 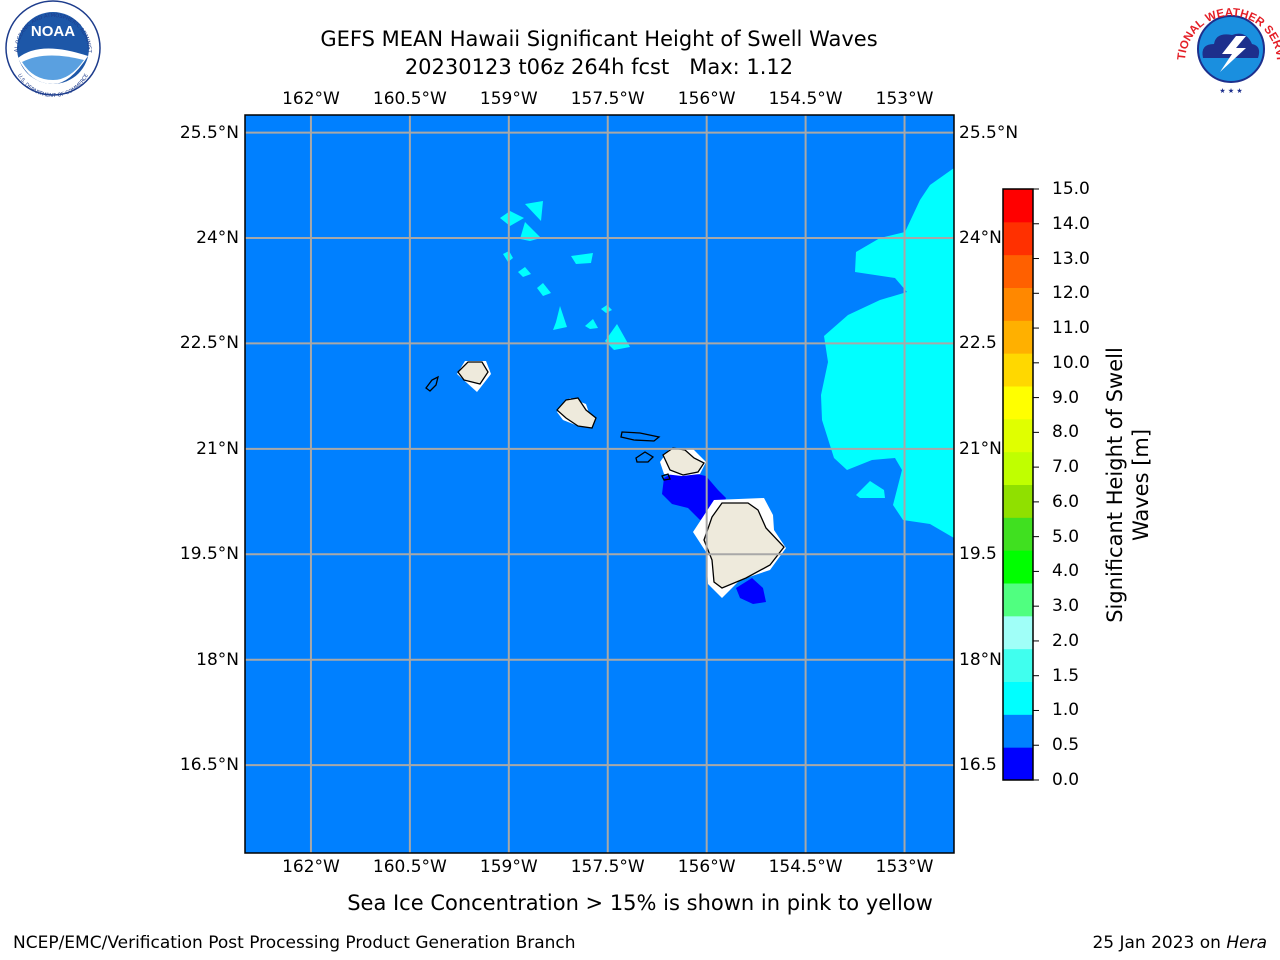 I want to click on lat-label-right: 16.5, so click(x=978, y=765).